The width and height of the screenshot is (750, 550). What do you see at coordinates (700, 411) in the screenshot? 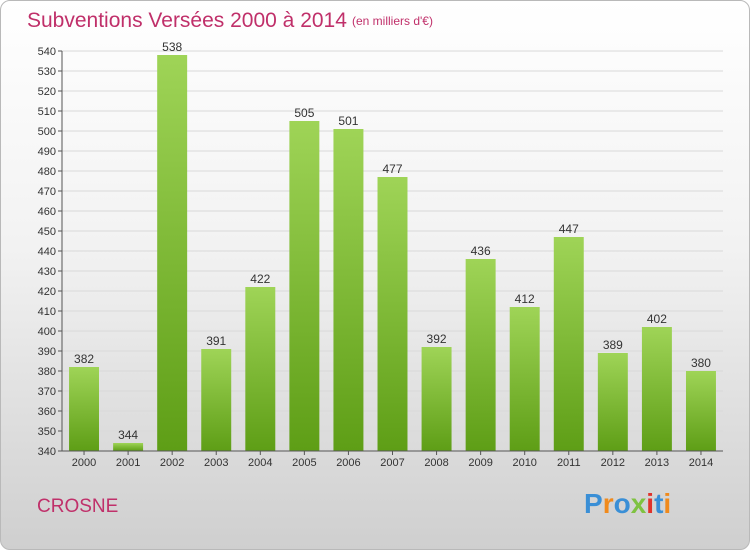
I see `bar-2014` at bounding box center [700, 411].